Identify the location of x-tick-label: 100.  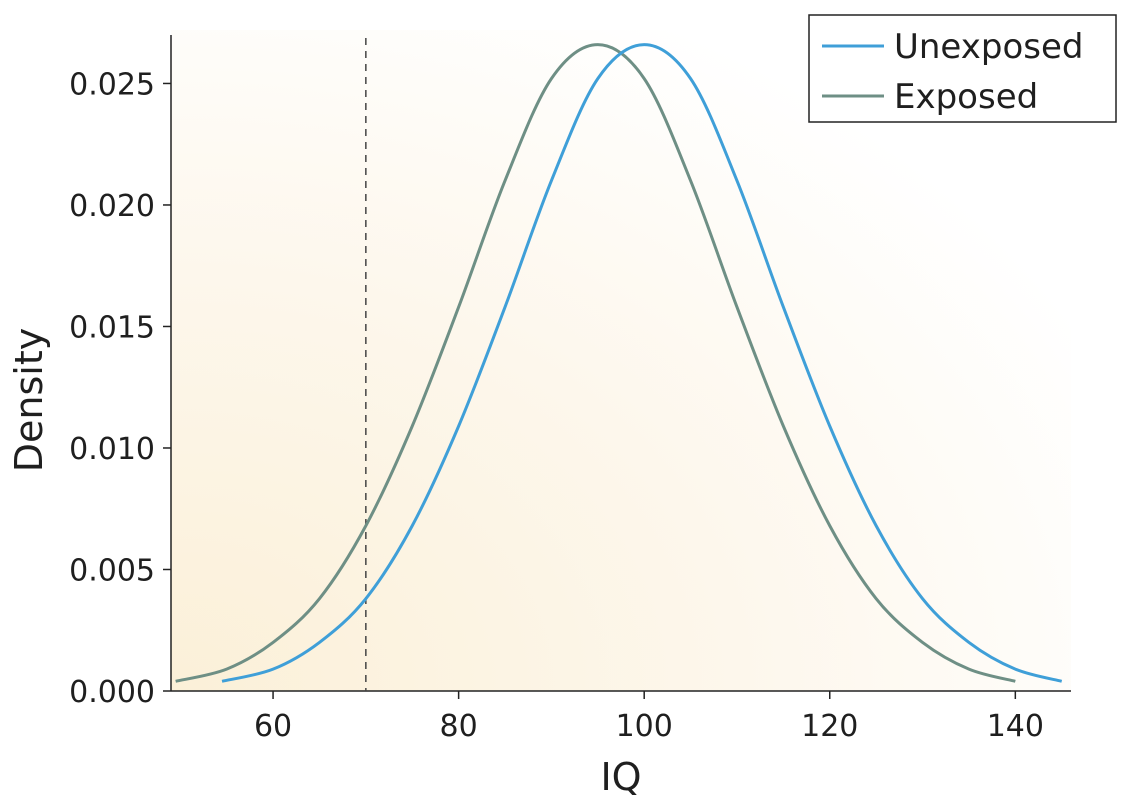
(644, 726).